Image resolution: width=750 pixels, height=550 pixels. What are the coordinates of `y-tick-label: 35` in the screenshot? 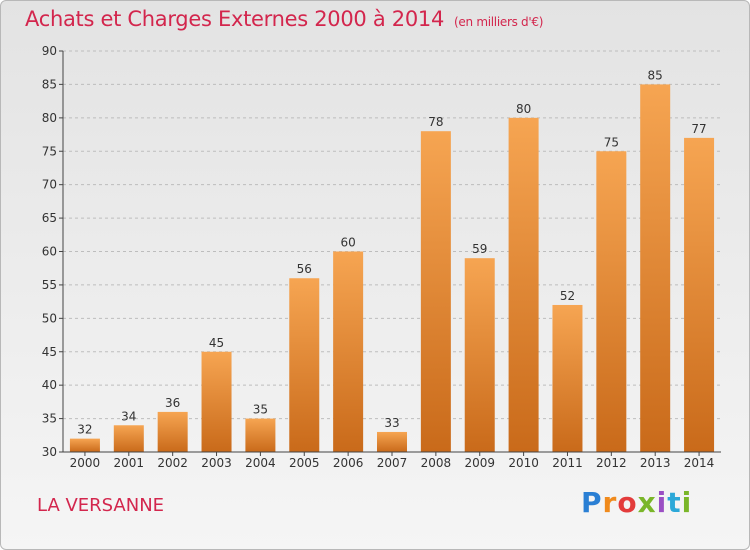 It's located at (49, 419).